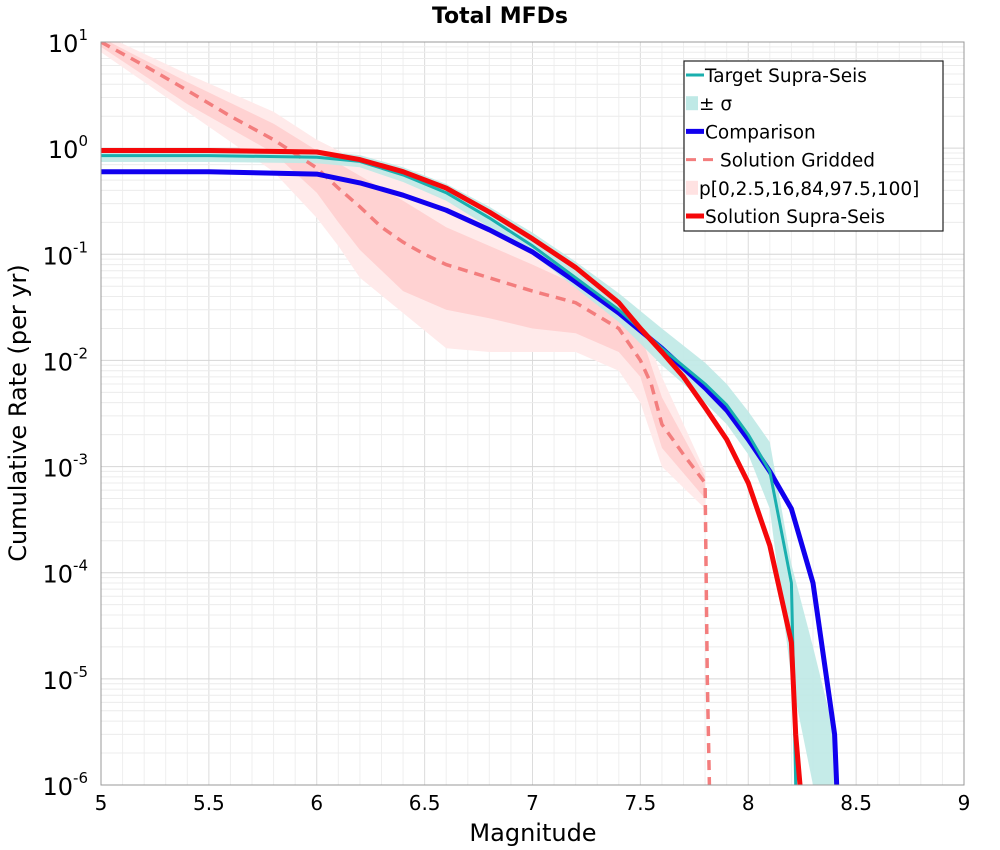 The width and height of the screenshot is (1000, 850). Describe the element at coordinates (809, 189) in the screenshot. I see `legend-label: p[0,2.5,16,84,97.5,100]` at that location.